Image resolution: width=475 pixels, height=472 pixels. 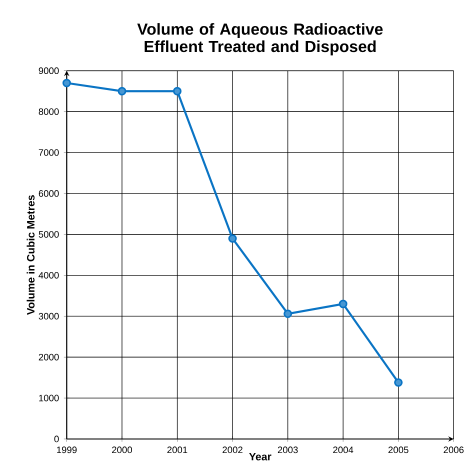 What do you see at coordinates (260, 456) in the screenshot?
I see `x-axis-title: Year` at bounding box center [260, 456].